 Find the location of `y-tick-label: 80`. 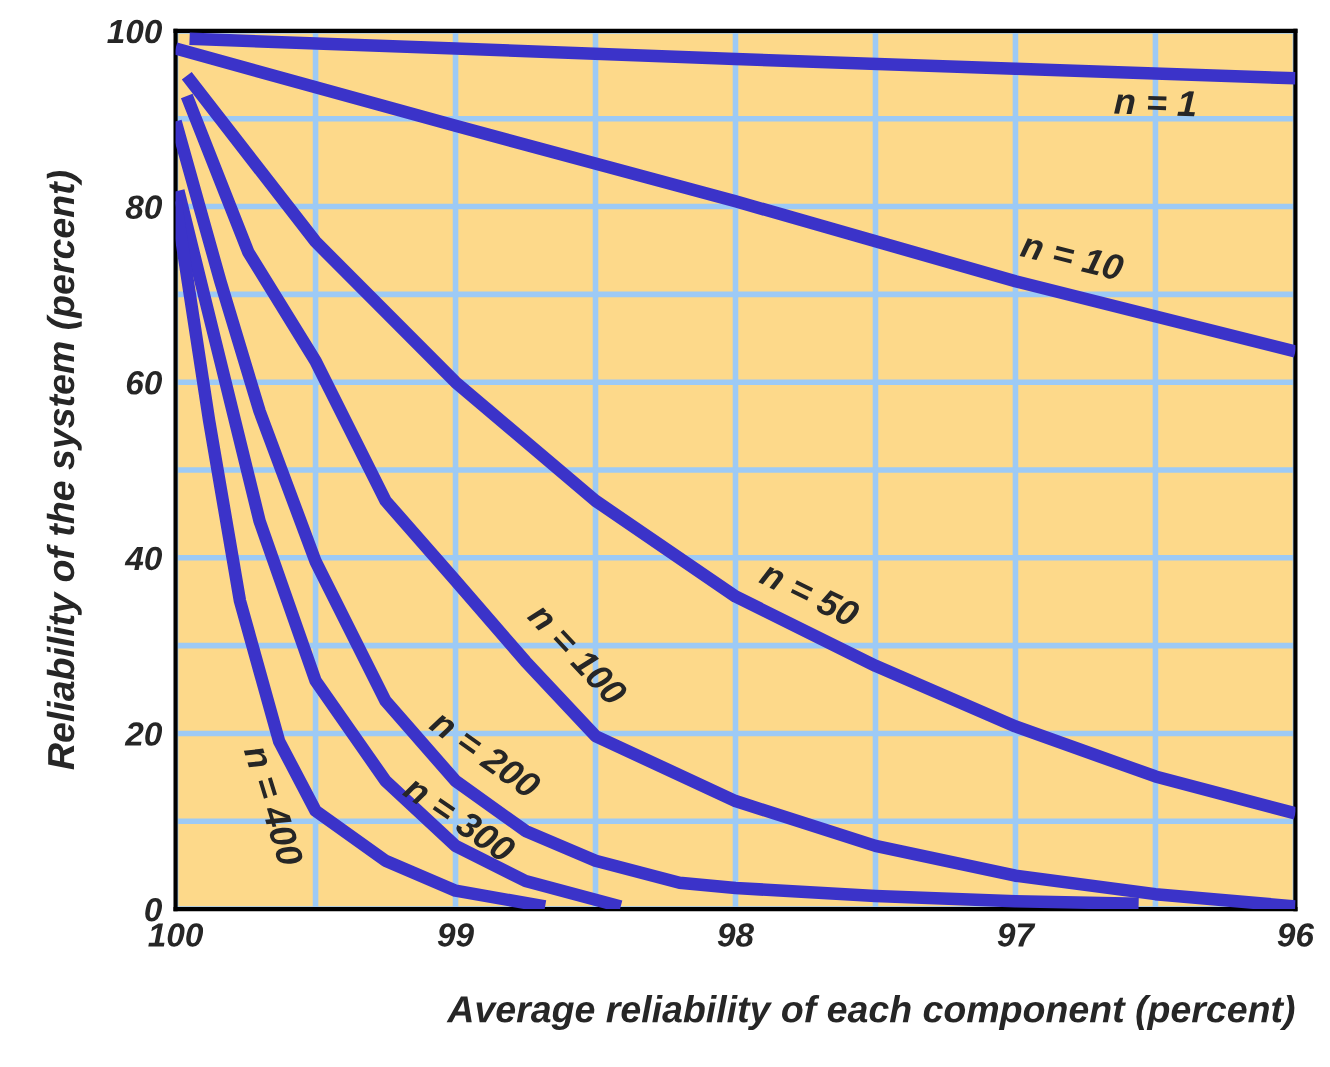

y-tick-label: 80 is located at coordinates (144, 207).